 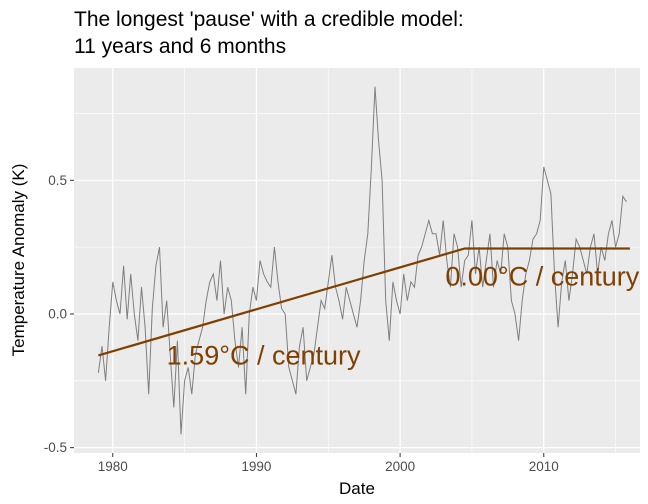 What do you see at coordinates (113, 466) in the screenshot?
I see `x-tick-label: 1980` at bounding box center [113, 466].